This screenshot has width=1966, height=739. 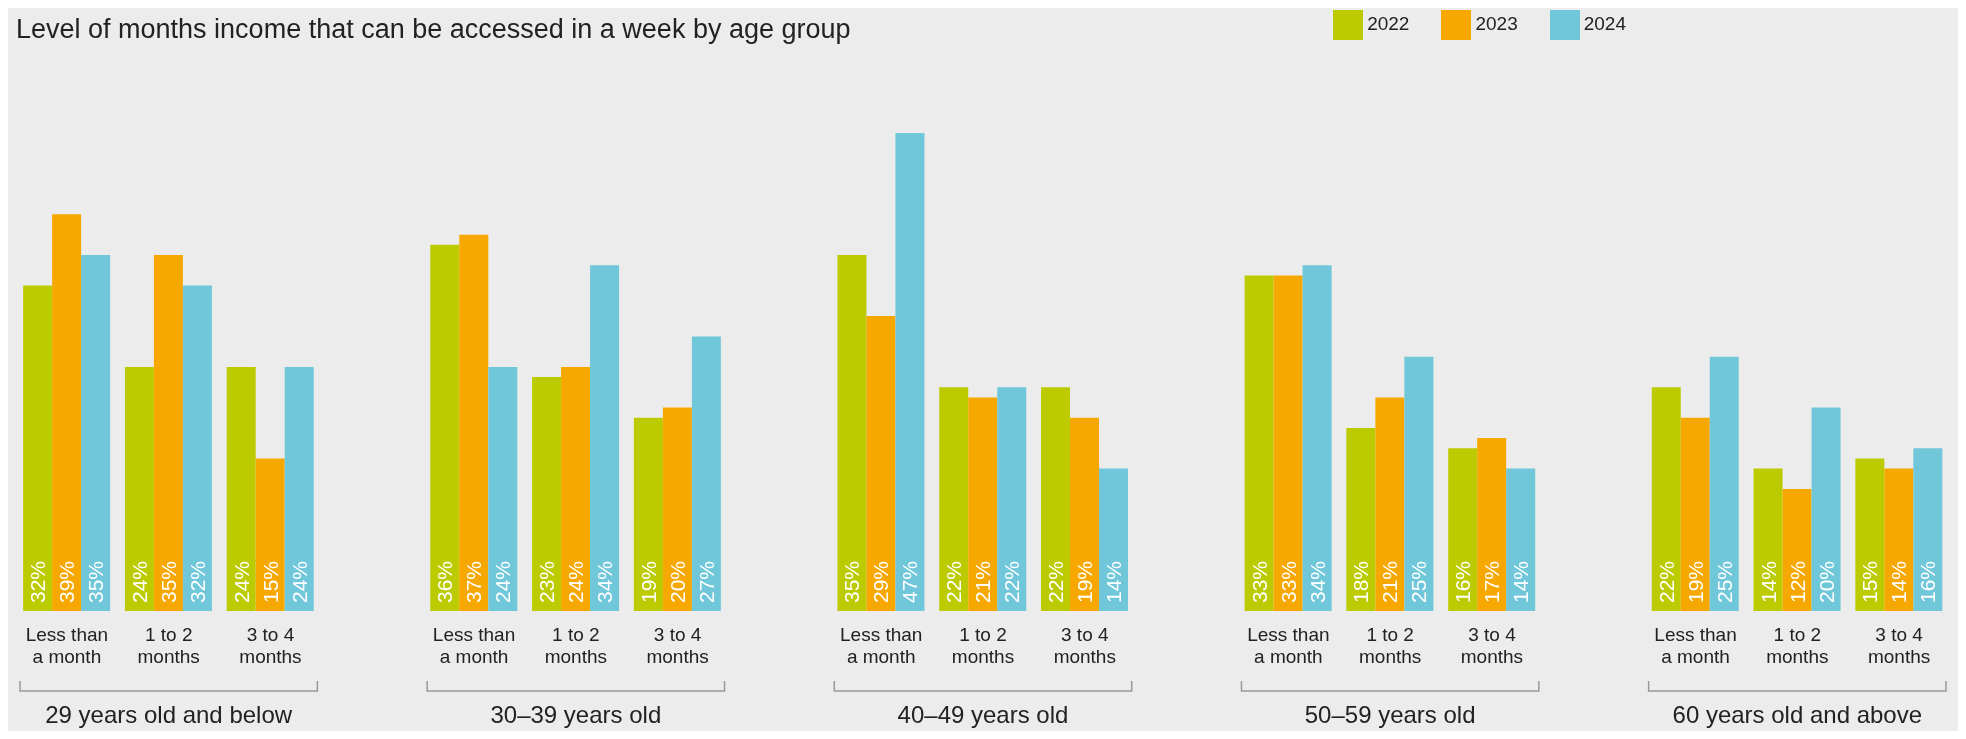 I want to click on text: 60 years old and above, so click(x=1797, y=714).